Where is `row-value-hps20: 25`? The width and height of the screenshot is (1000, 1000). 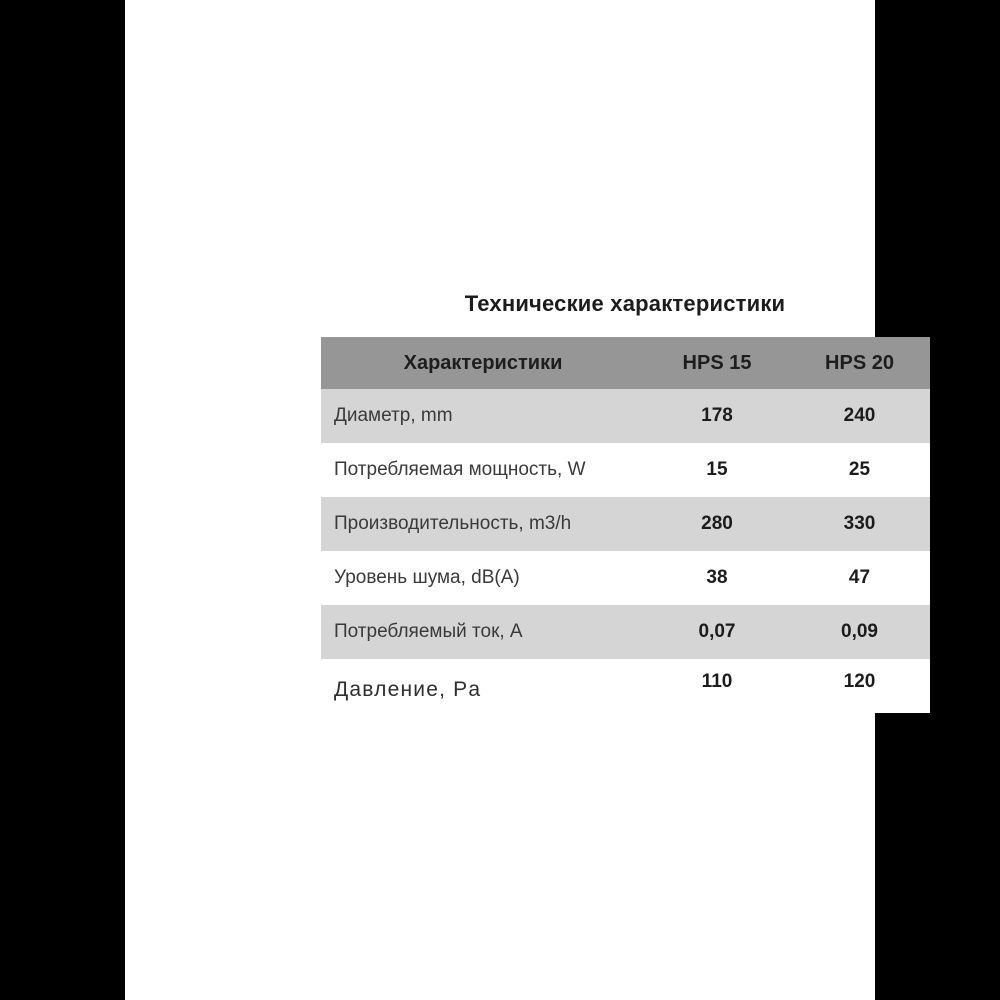 row-value-hps20: 25 is located at coordinates (859, 469).